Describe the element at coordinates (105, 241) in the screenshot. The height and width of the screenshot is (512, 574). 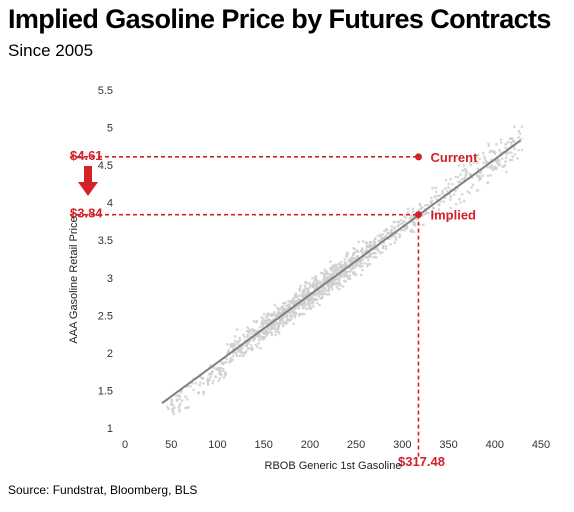
I see `y-tick-label: 3.5` at that location.